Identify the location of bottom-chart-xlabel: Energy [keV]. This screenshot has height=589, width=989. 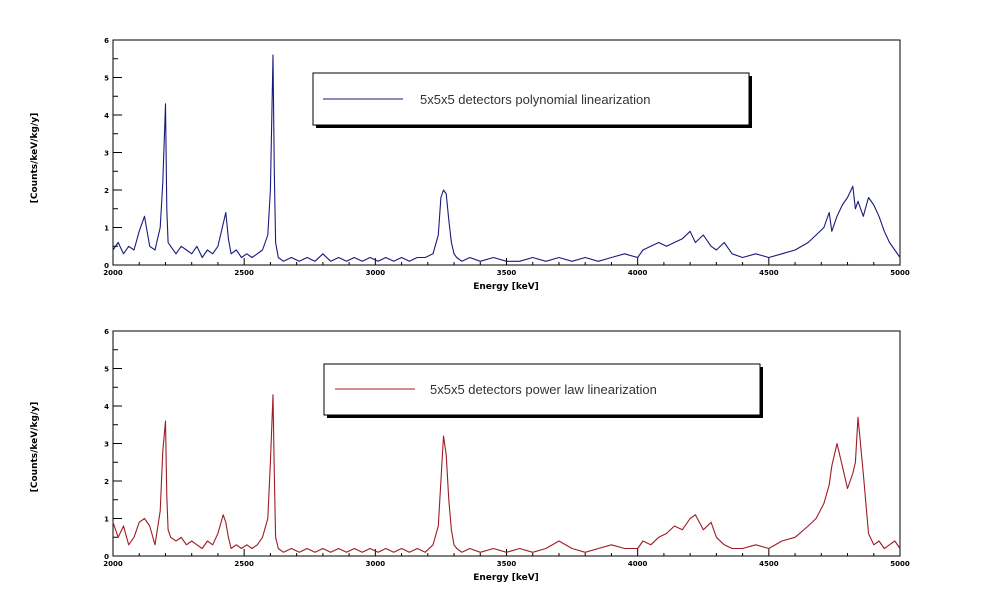
(506, 578).